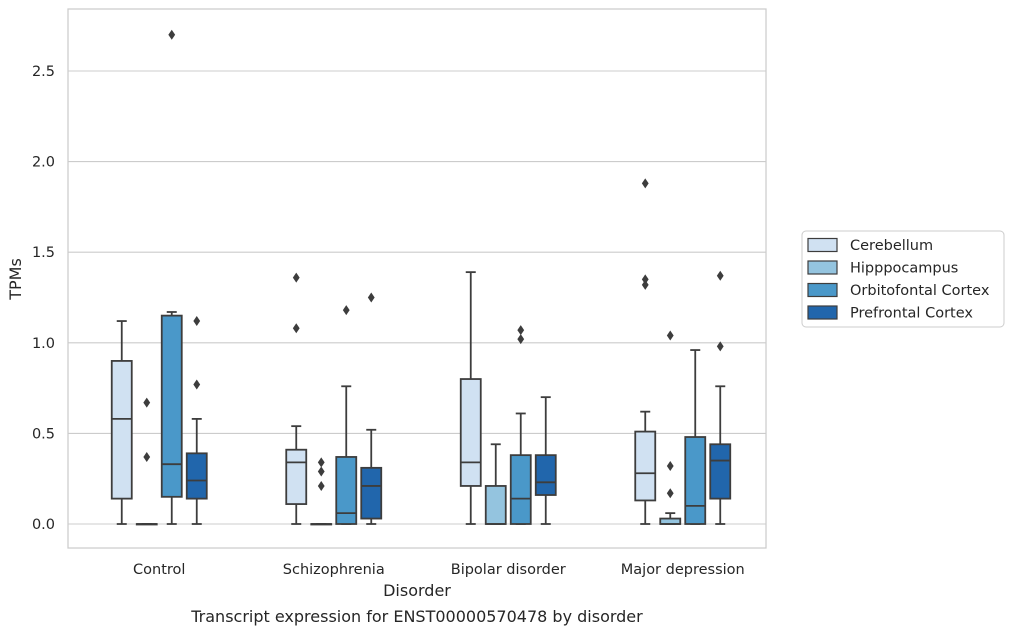  What do you see at coordinates (334, 570) in the screenshot?
I see `x-tick-label: Schizophrenia` at bounding box center [334, 570].